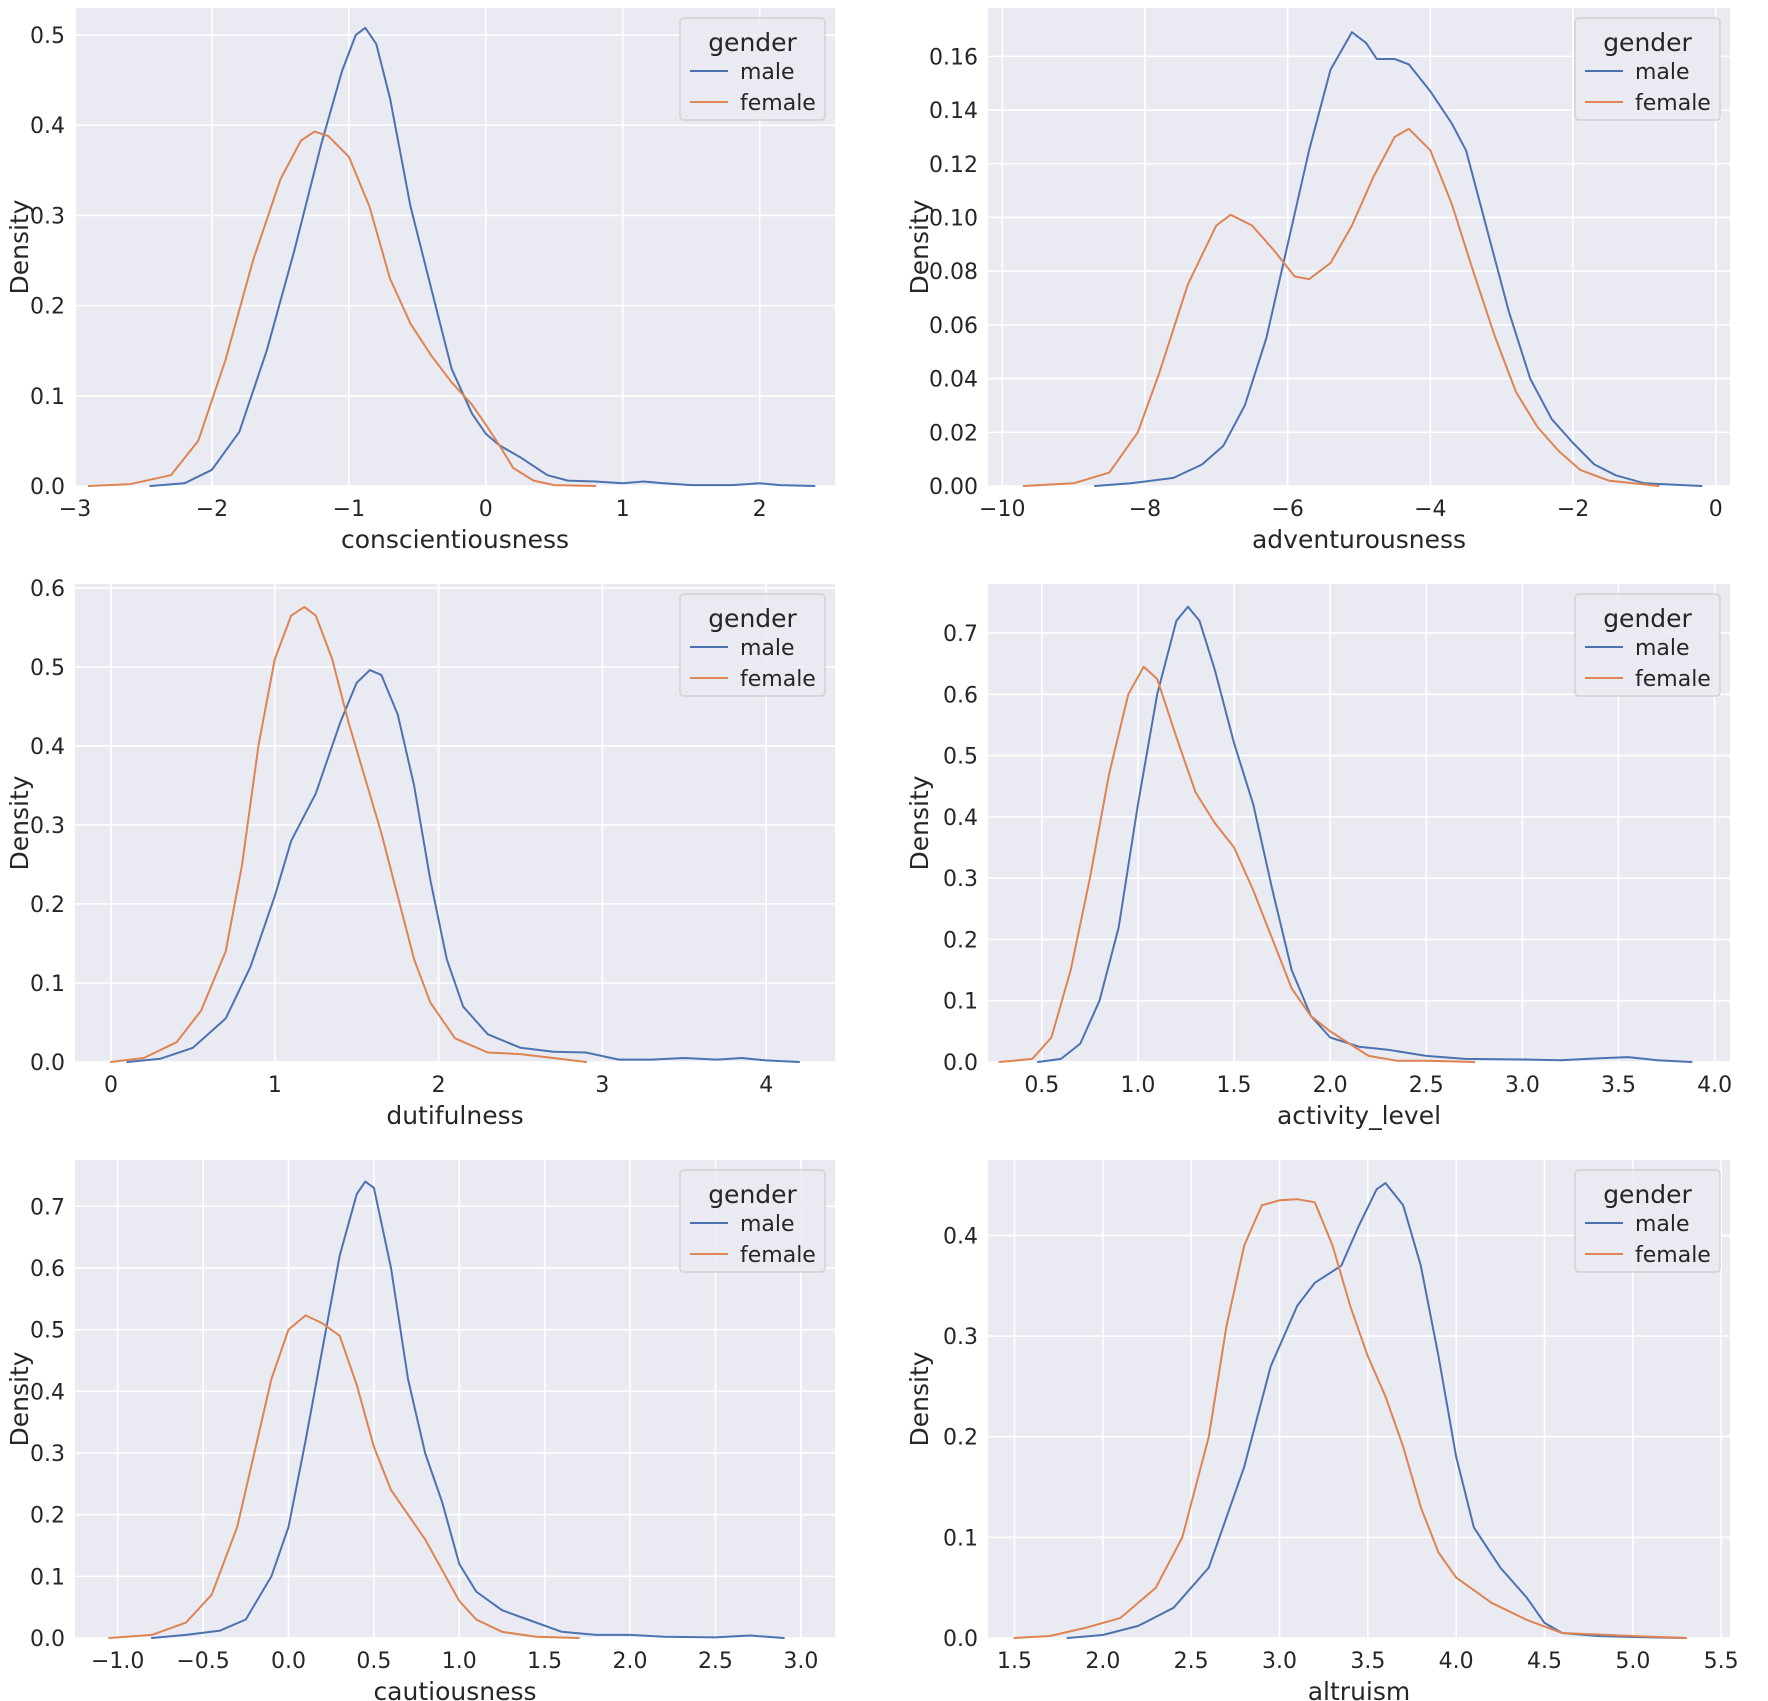 Image resolution: width=1768 pixels, height=1701 pixels. I want to click on y-tick-label: 0.7, so click(960, 634).